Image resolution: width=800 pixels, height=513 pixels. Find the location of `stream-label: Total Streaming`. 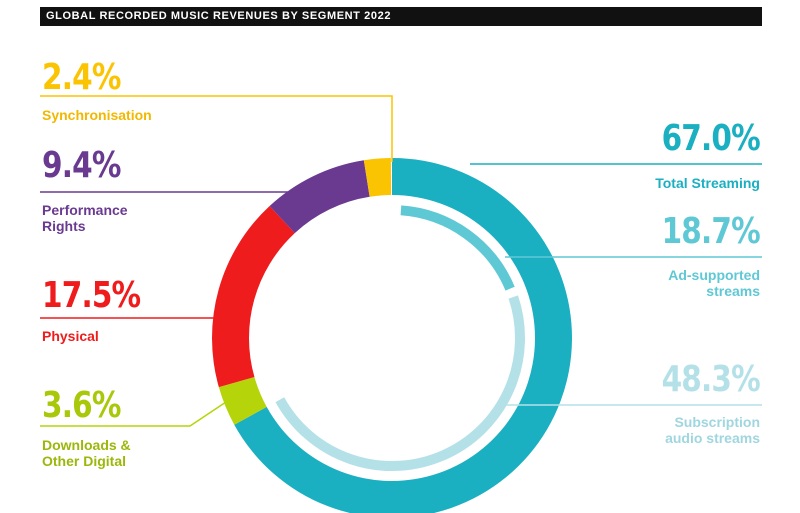

stream-label: Total Streaming is located at coordinates (707, 183).